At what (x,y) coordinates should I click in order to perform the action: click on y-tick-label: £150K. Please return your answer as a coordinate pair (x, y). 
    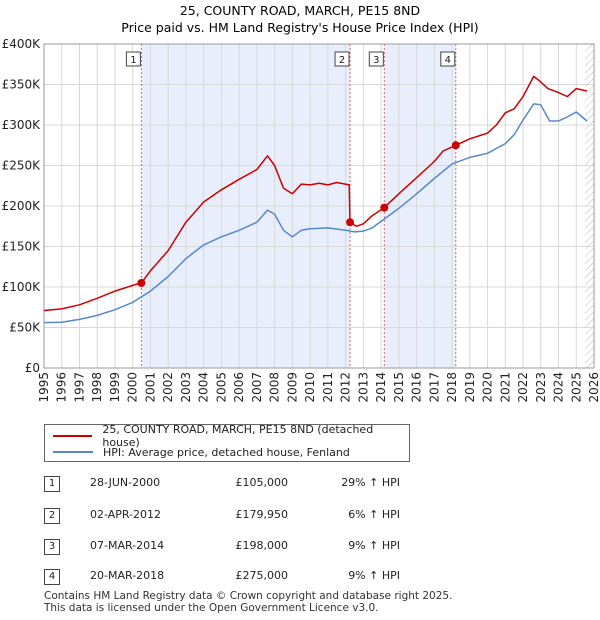
    Looking at the image, I should click on (22, 247).